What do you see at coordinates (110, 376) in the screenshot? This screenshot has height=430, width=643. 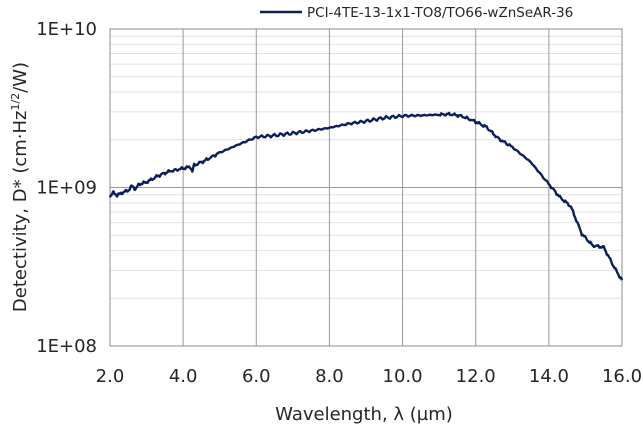 I see `x-tick-label: 2.0` at bounding box center [110, 376].